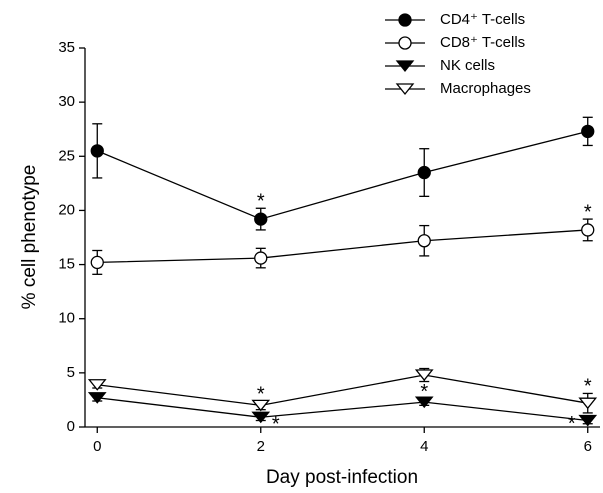 This screenshot has height=493, width=603. What do you see at coordinates (97, 446) in the screenshot?
I see `x-tick-label: 0` at bounding box center [97, 446].